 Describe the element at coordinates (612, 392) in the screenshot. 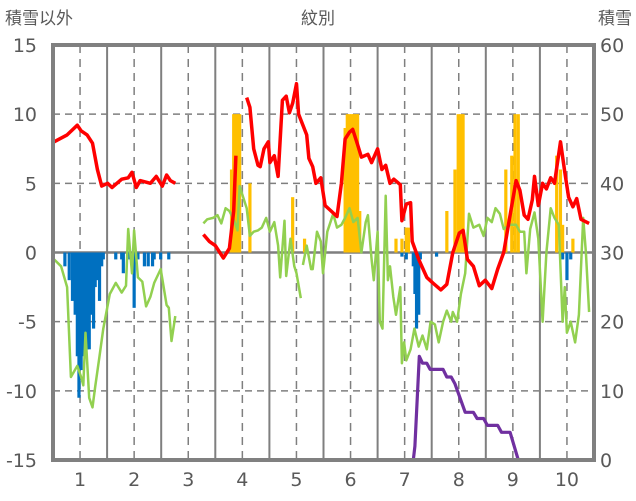

I see `y-right-tick-label: 10` at that location.